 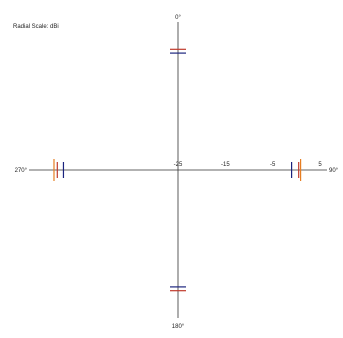 I want to click on angle-label-270: 270°, so click(x=21, y=171).